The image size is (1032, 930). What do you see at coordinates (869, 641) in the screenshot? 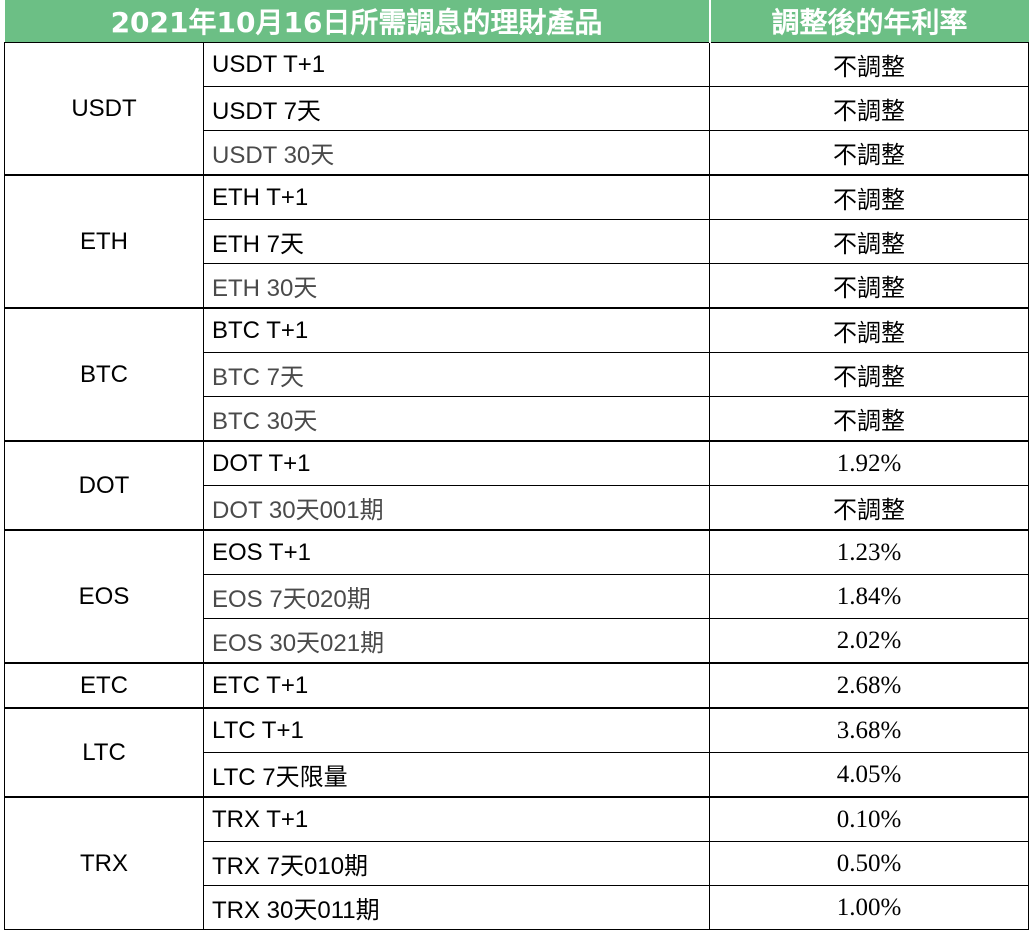
I see `rate-cell: 2.02%` at bounding box center [869, 641].